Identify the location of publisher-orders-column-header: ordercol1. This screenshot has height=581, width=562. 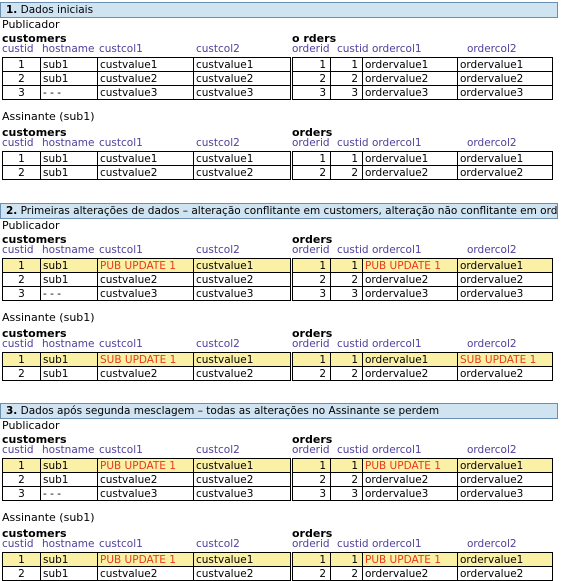
(397, 250).